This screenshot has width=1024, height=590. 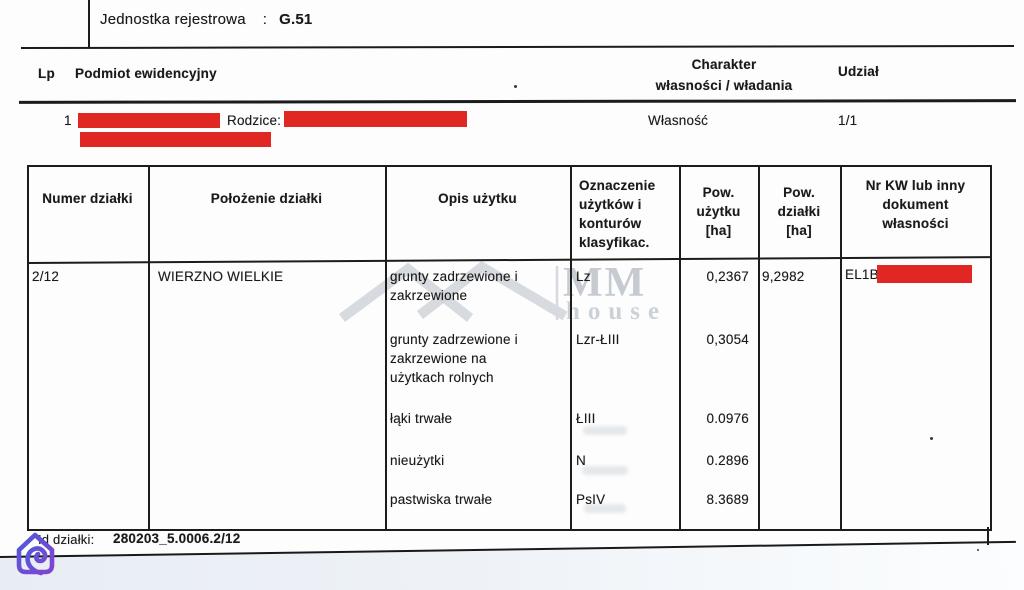 What do you see at coordinates (175, 139) in the screenshot?
I see `redaction-bar-owner-address` at bounding box center [175, 139].